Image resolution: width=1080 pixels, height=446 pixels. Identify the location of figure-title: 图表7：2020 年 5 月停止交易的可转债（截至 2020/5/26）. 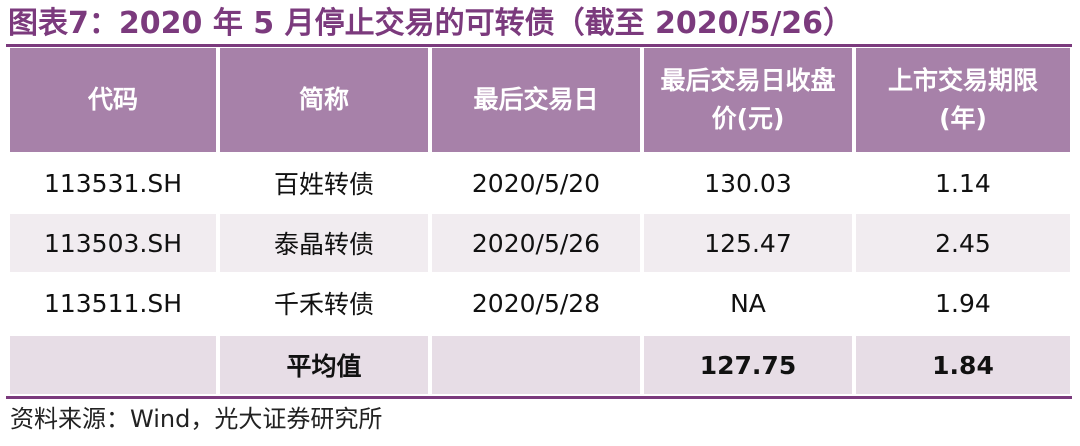
(431, 23).